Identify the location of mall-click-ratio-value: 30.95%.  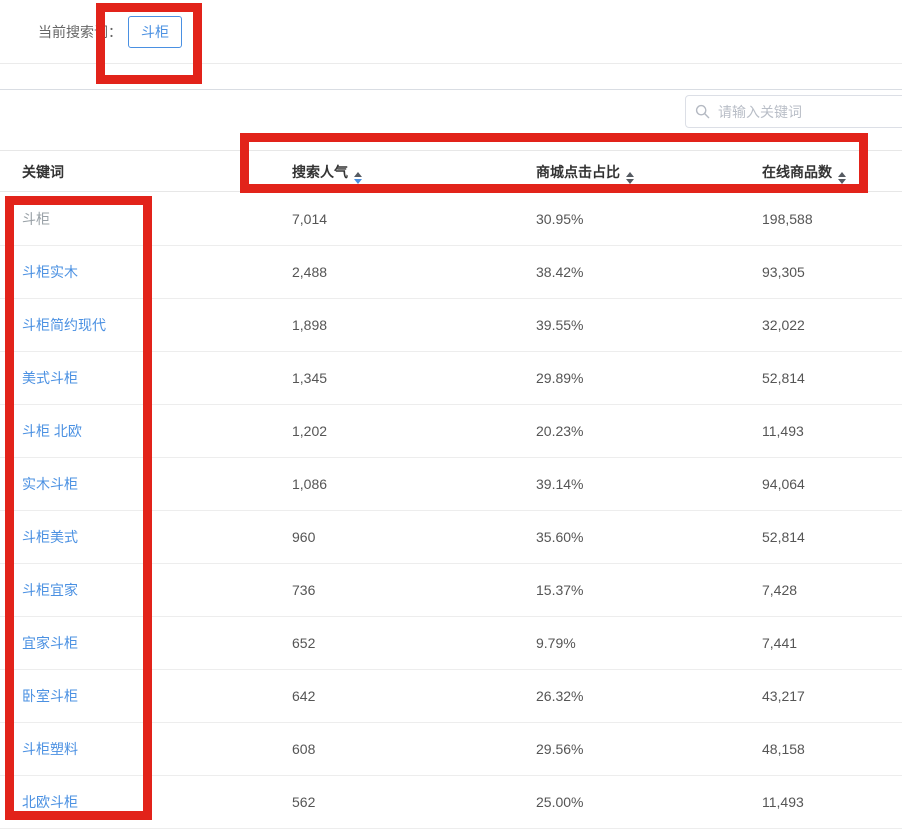
(560, 219).